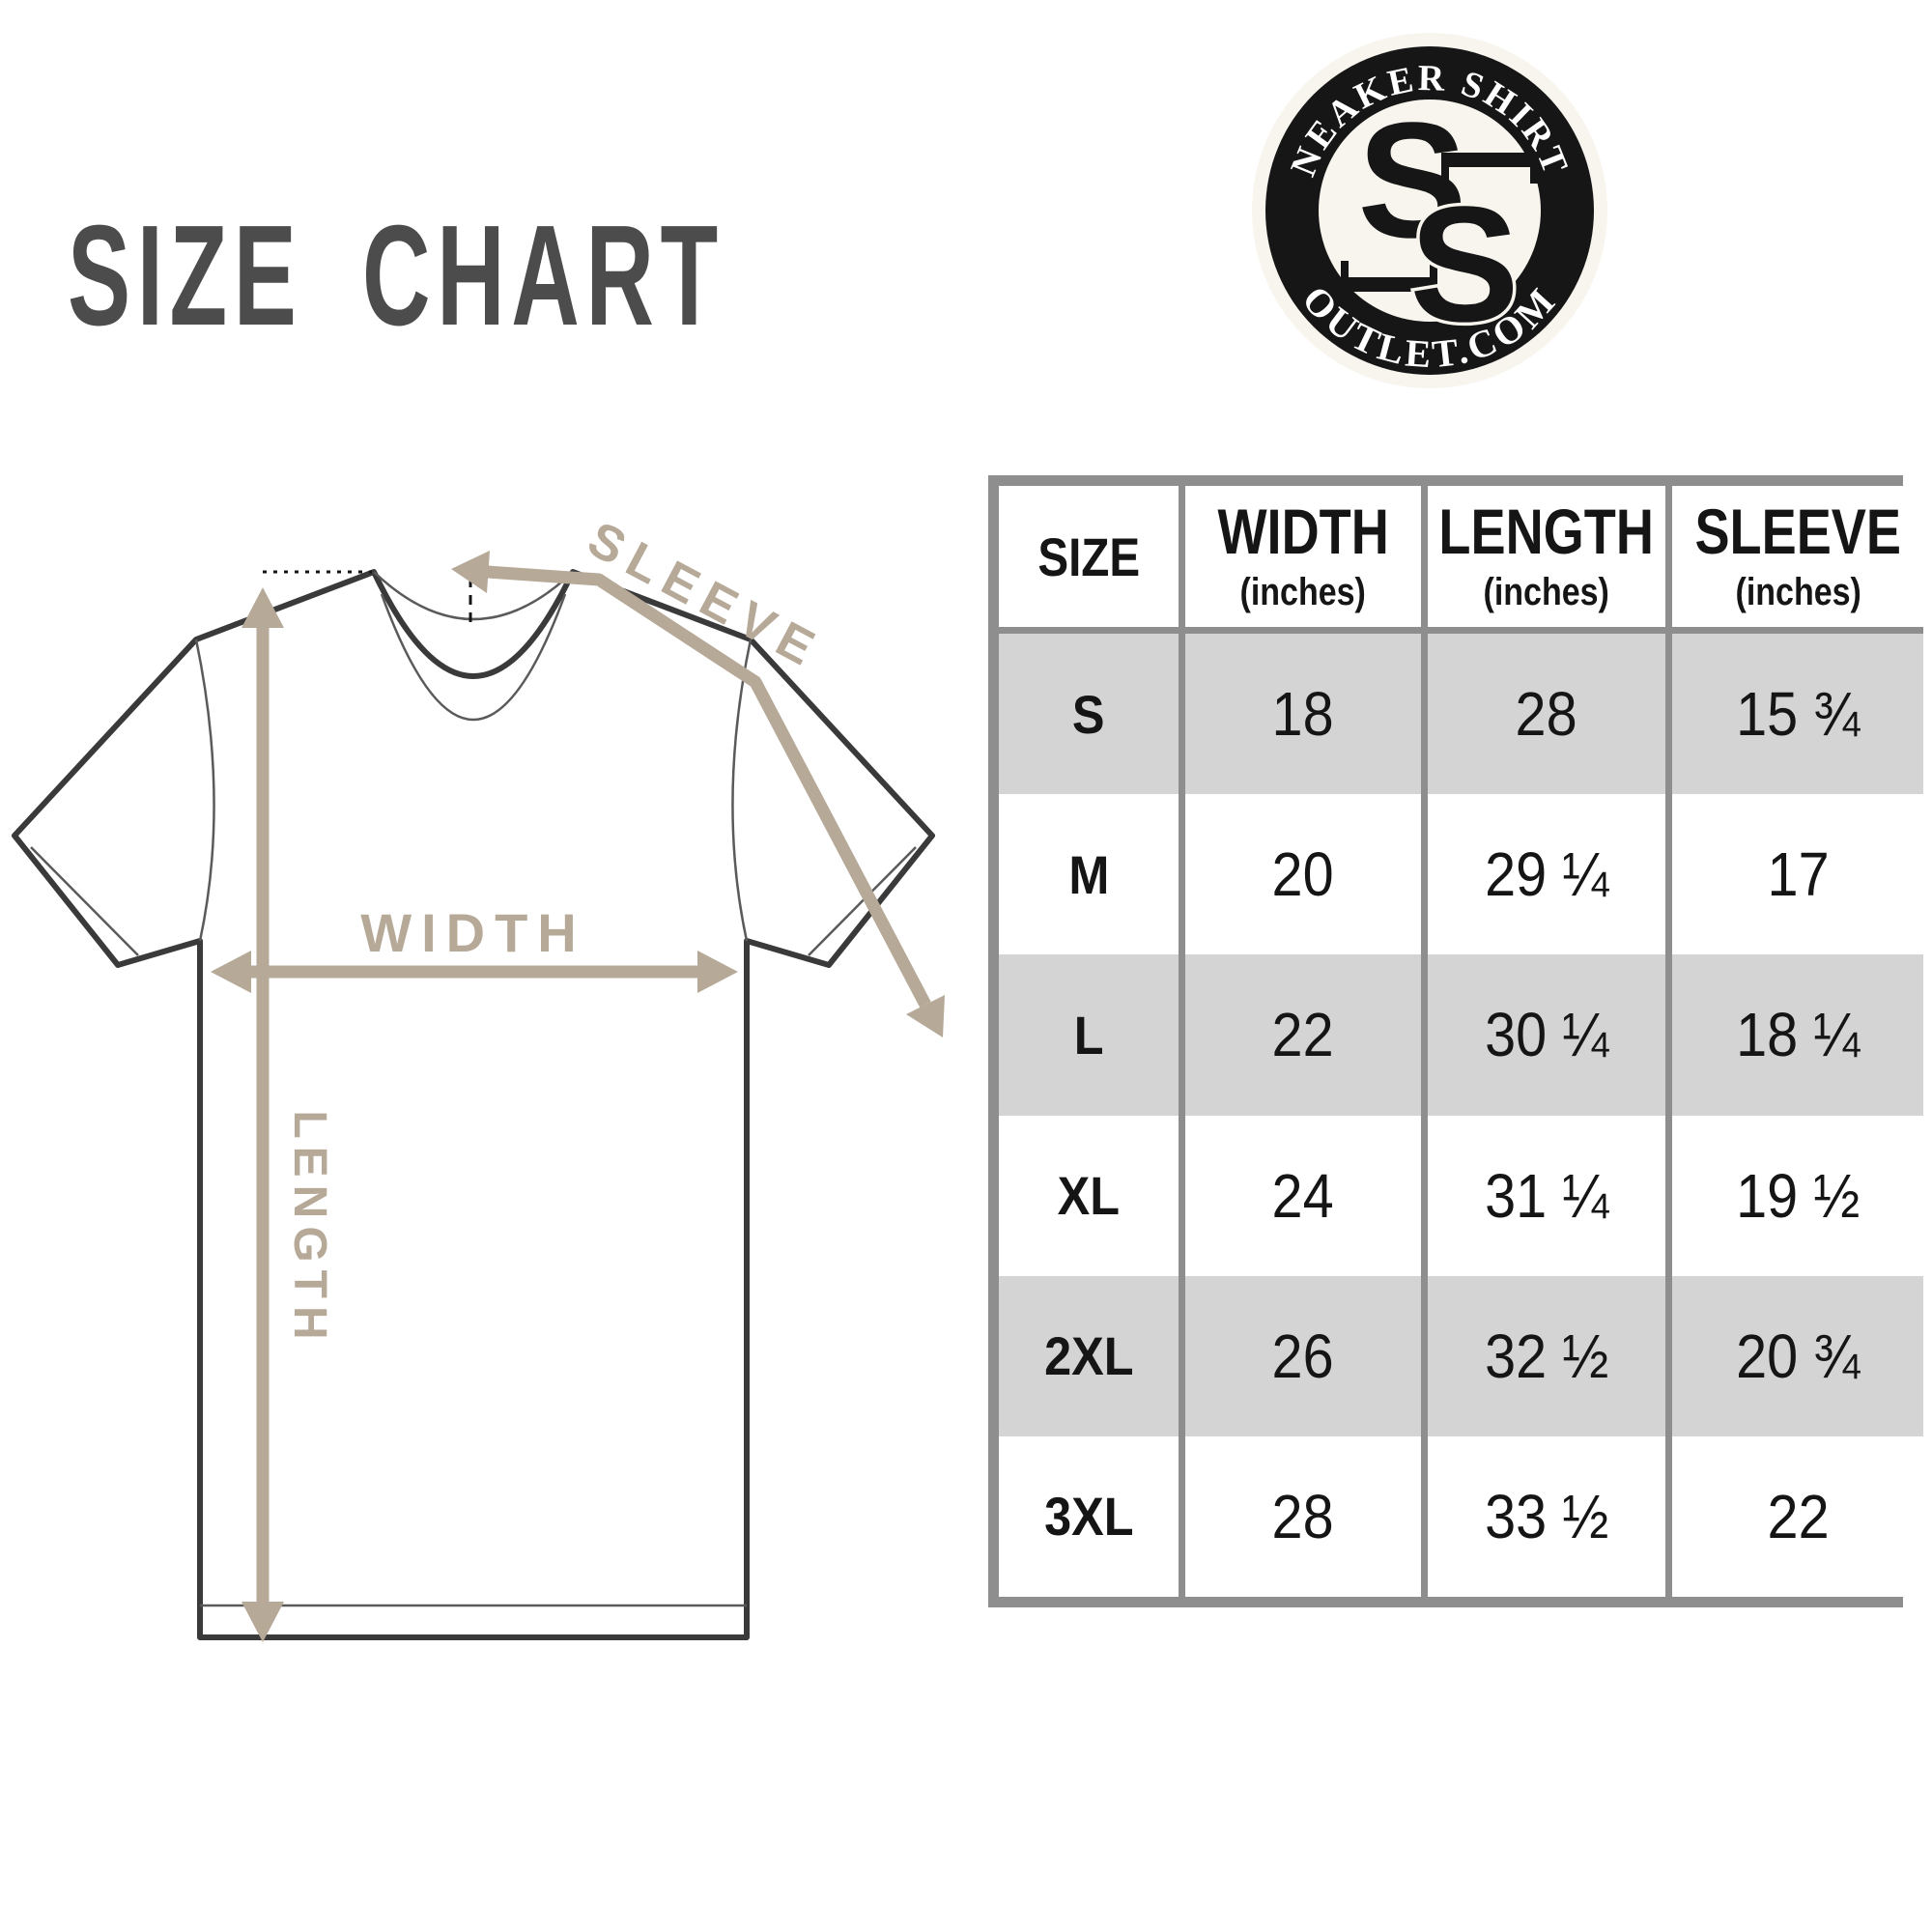 The height and width of the screenshot is (1932, 1932). What do you see at coordinates (204, 790) in the screenshot?
I see `armhole-seam-left` at bounding box center [204, 790].